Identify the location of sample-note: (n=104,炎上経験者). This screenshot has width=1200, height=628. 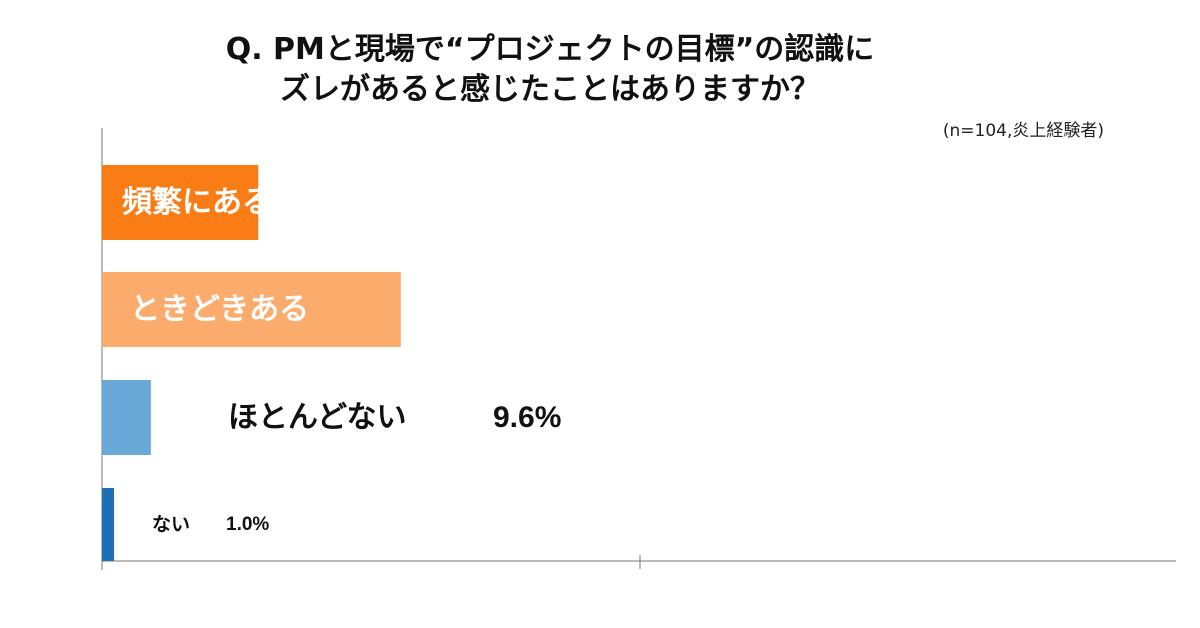
(1023, 131).